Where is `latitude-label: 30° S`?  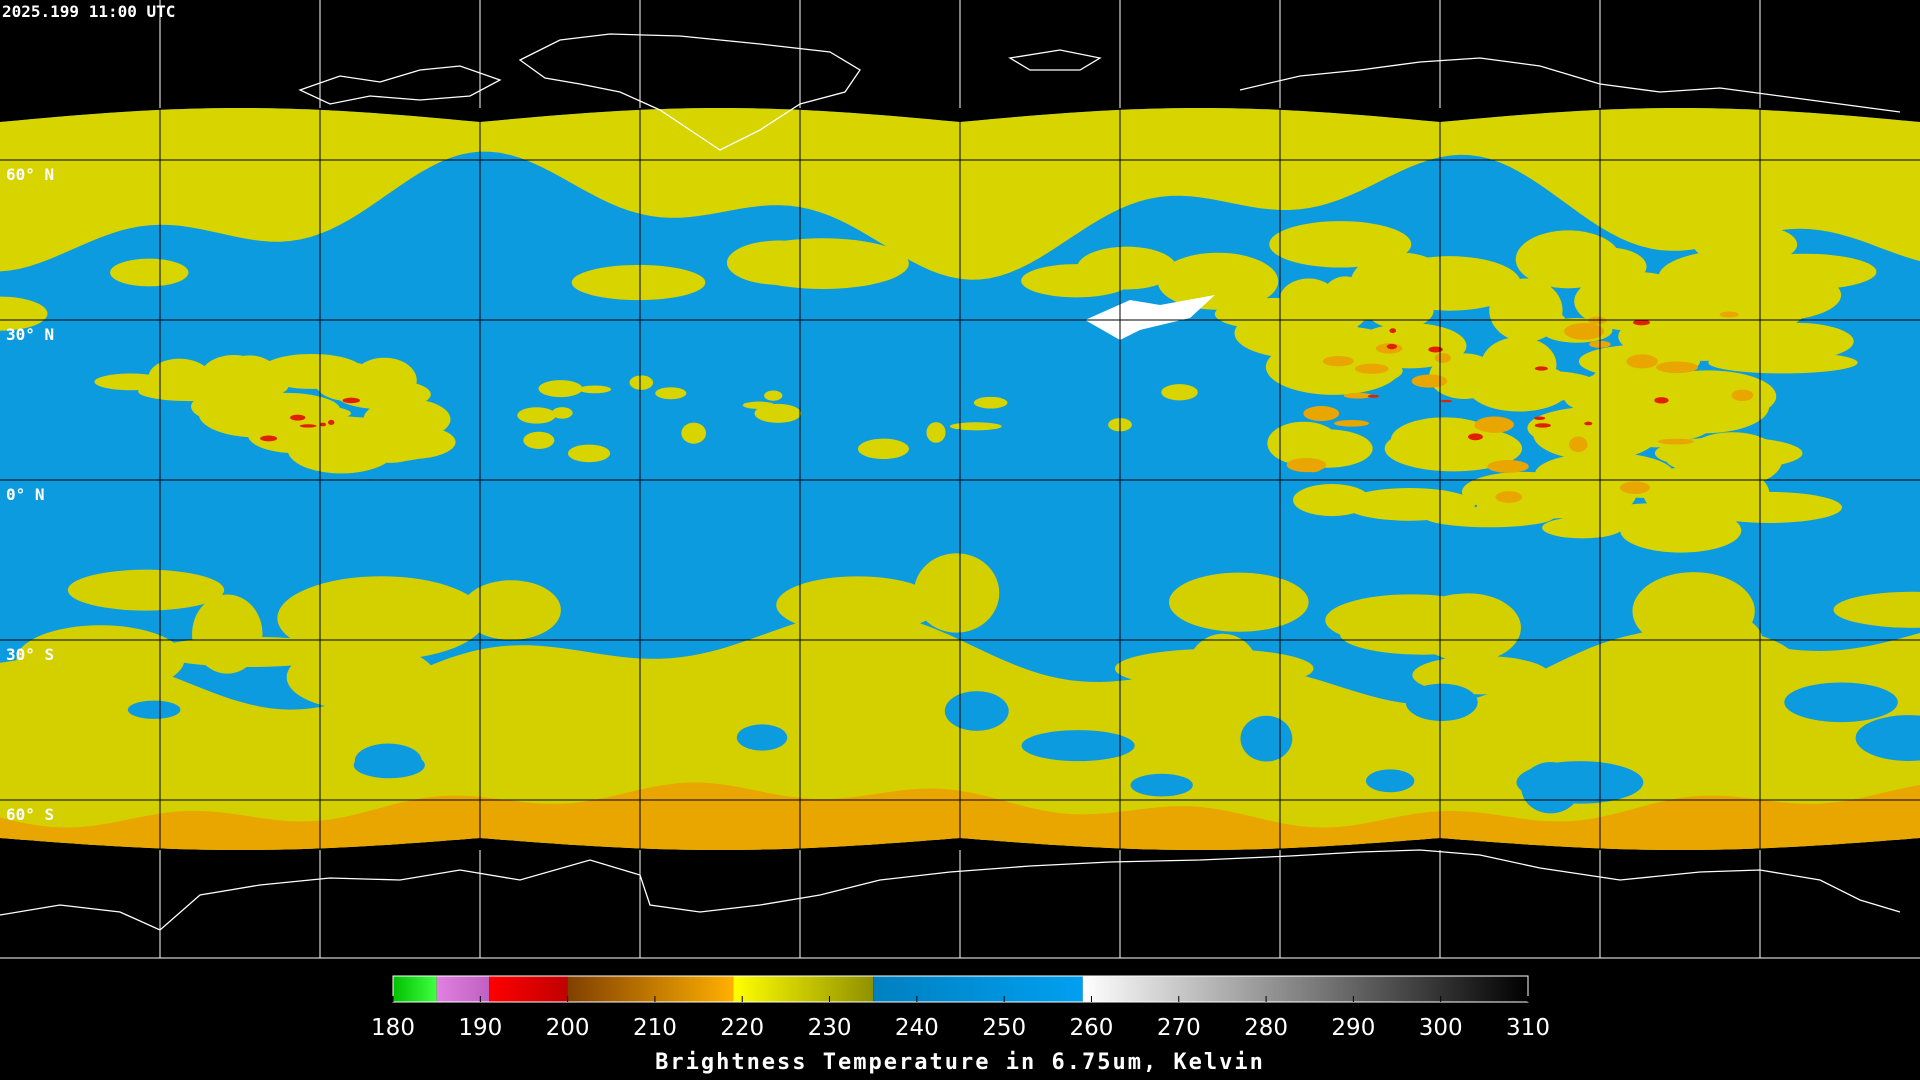
latitude-label: 30° S is located at coordinates (30, 654).